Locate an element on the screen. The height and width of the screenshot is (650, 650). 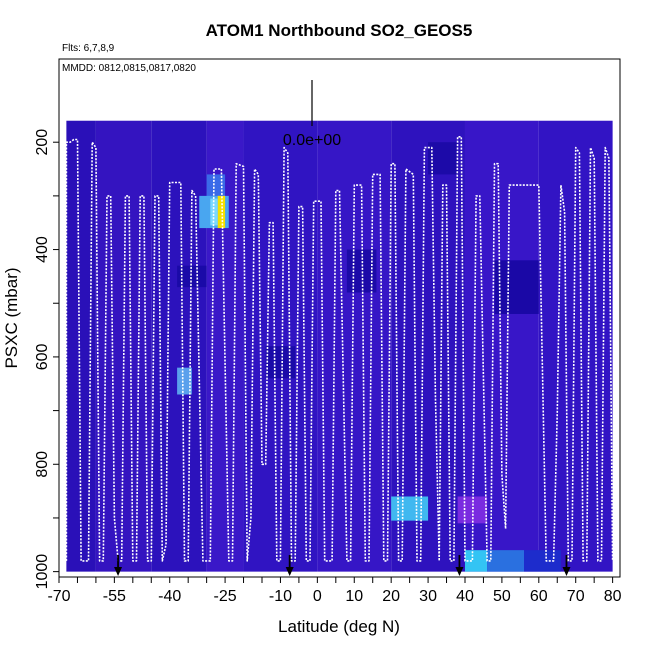
heatmap-band is located at coordinates (179, 346).